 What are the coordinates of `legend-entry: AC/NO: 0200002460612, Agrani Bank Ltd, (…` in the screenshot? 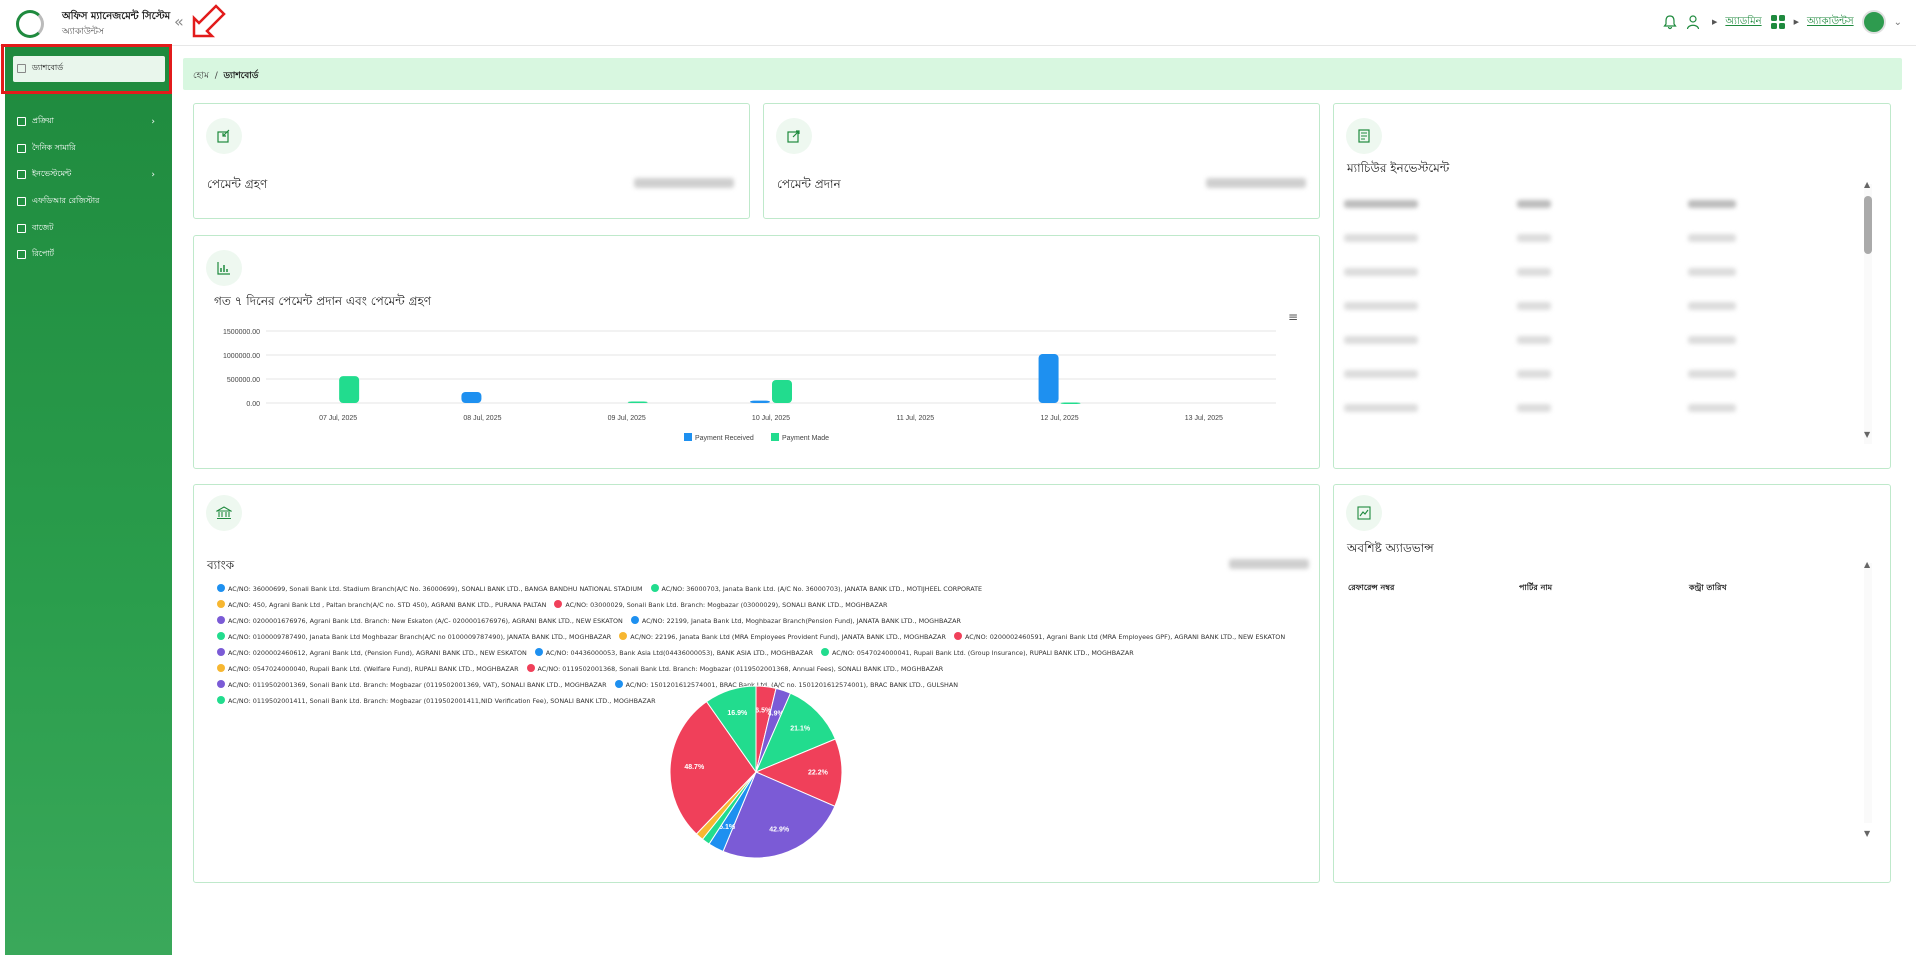 It's located at (372, 653).